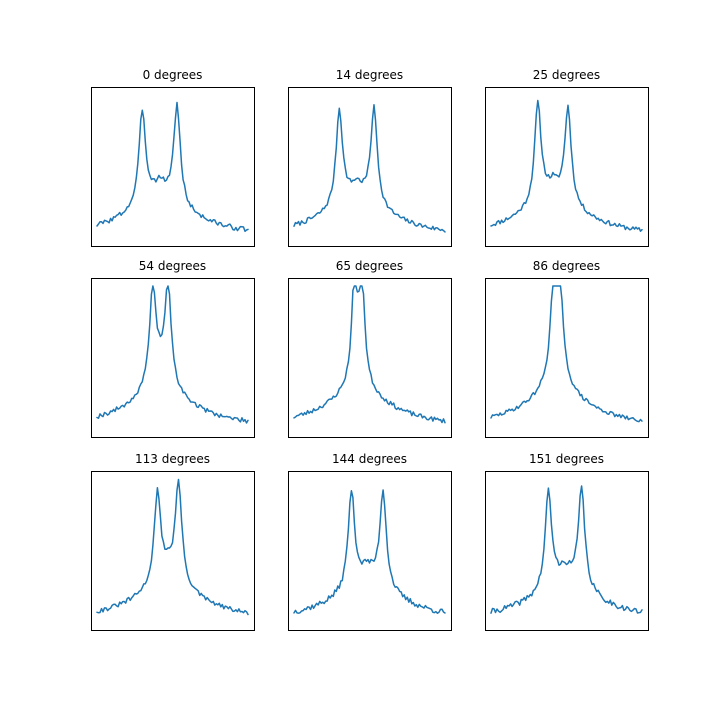 The height and width of the screenshot is (720, 720). I want to click on panel-3: 54 degrees, so click(173, 348).